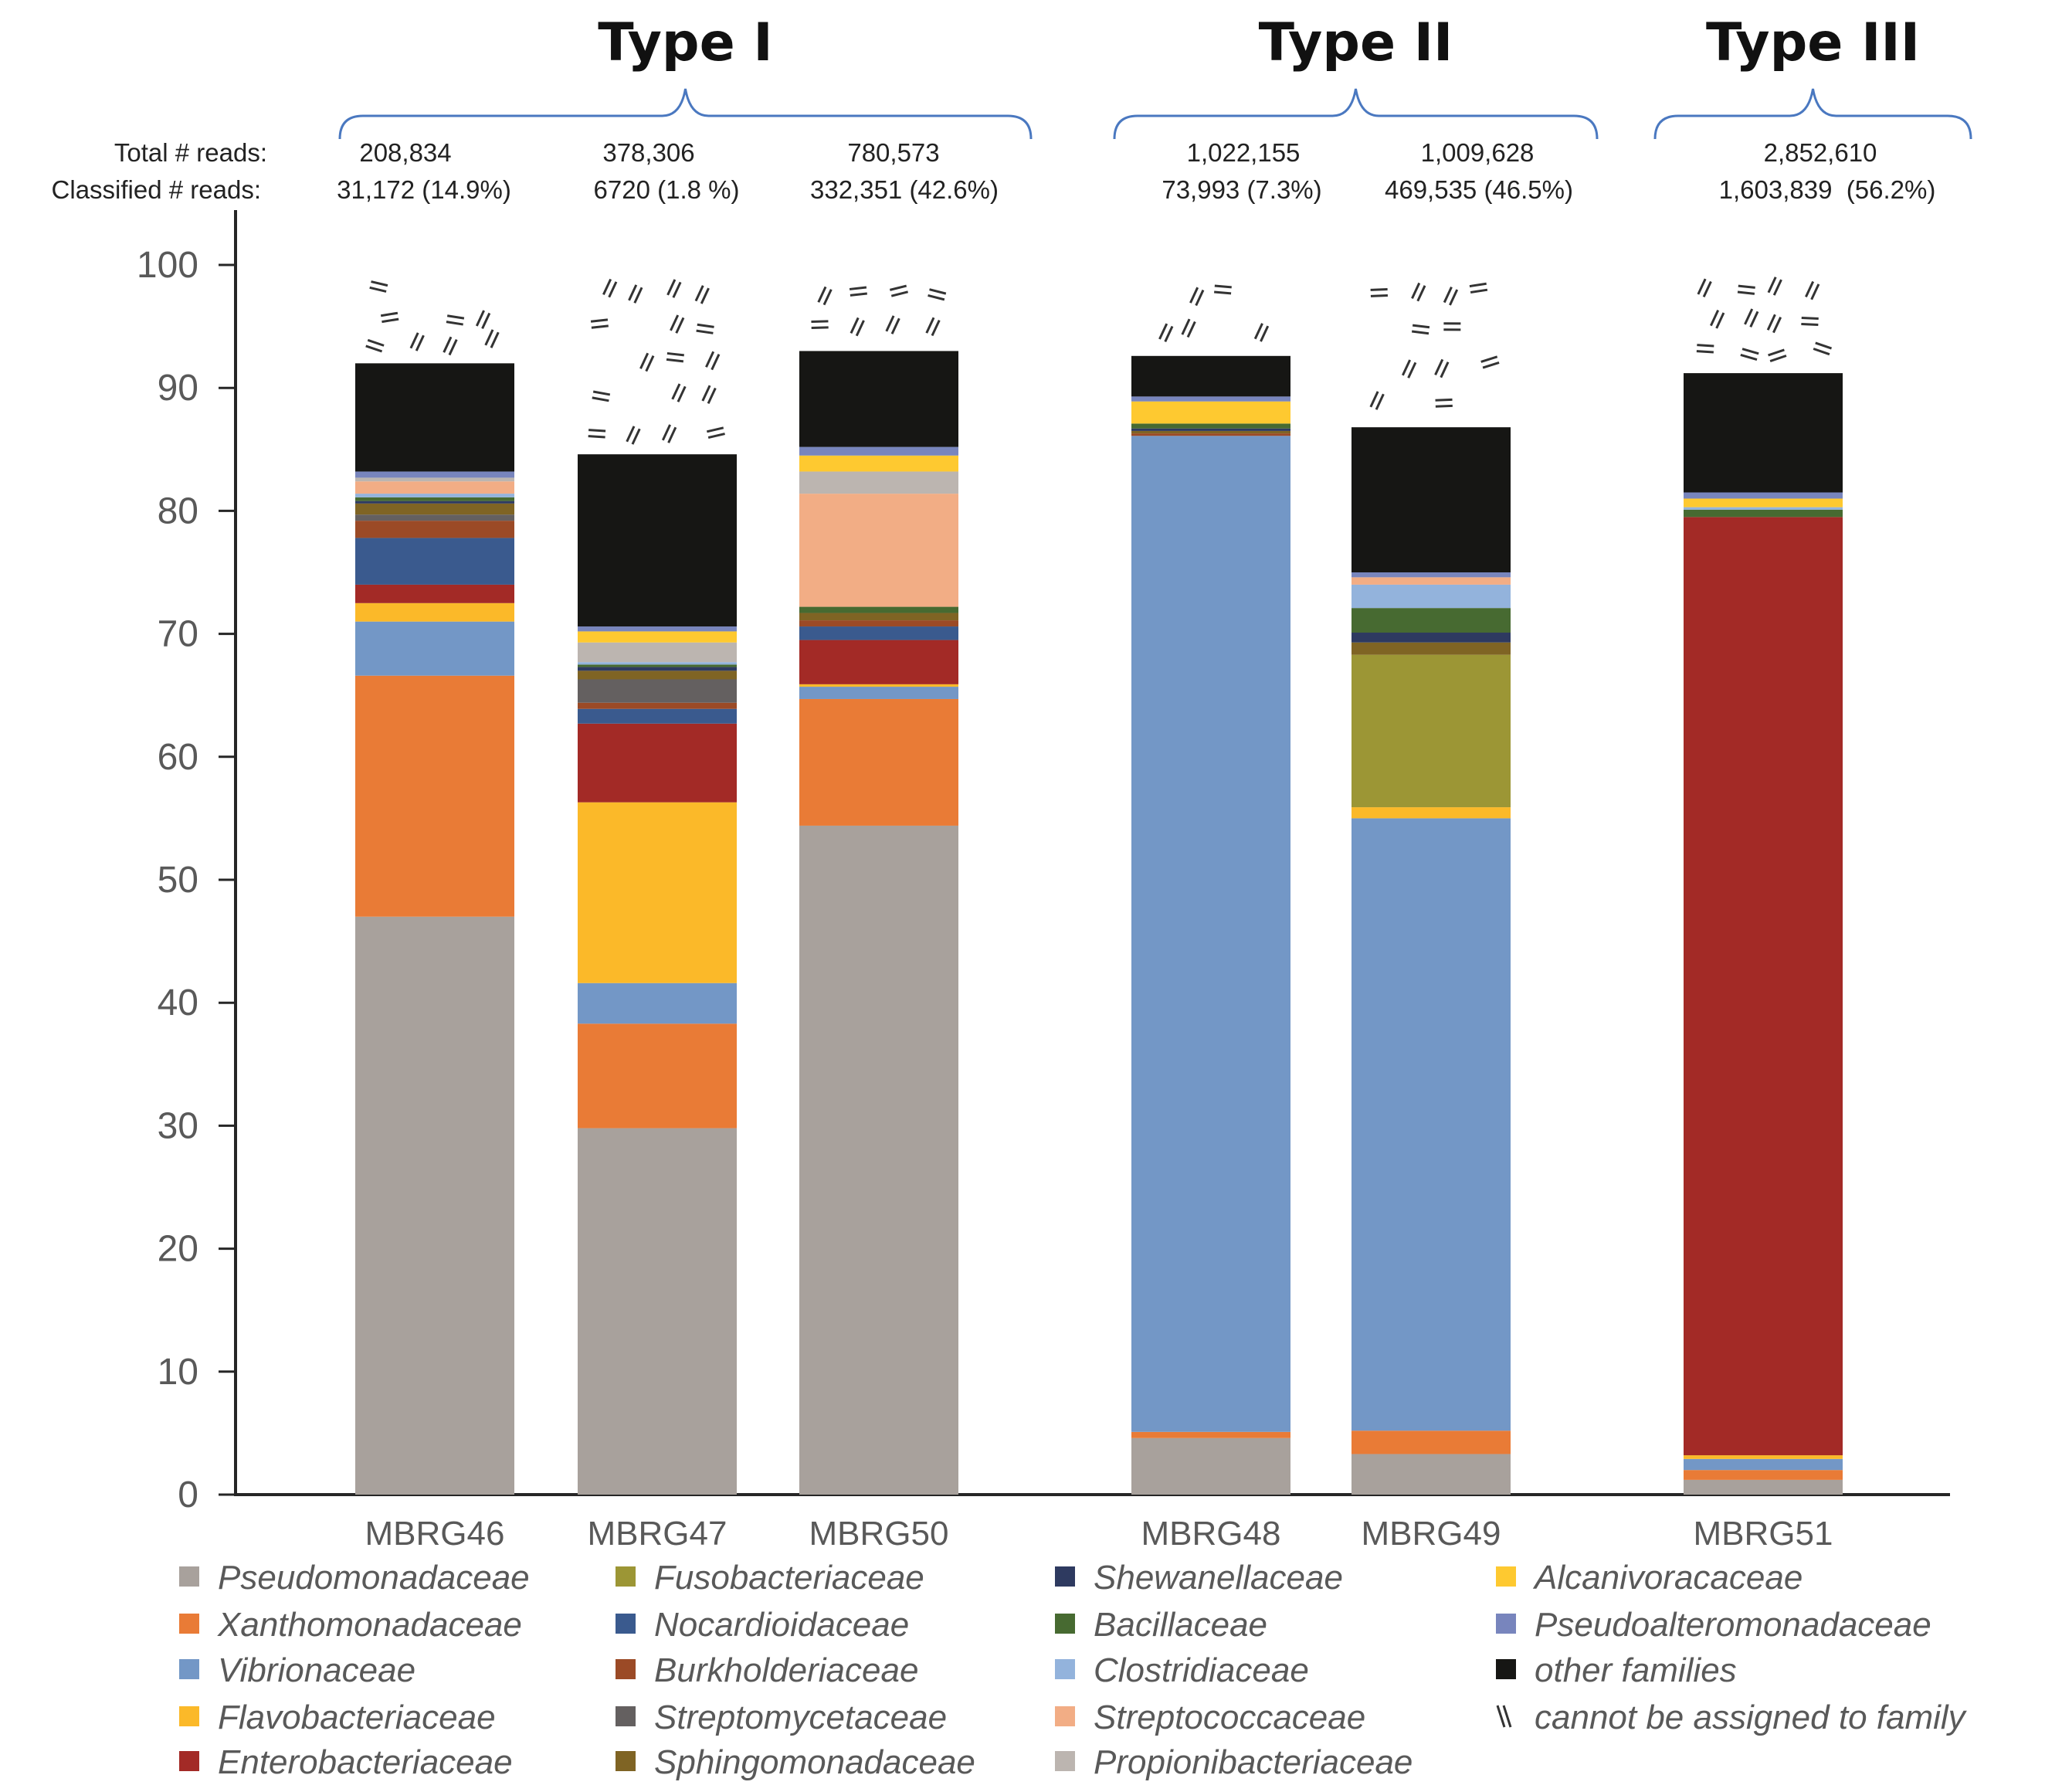 The height and width of the screenshot is (1792, 2062). I want to click on bar-segment-mbrg48-bacillaceae, so click(1210, 426).